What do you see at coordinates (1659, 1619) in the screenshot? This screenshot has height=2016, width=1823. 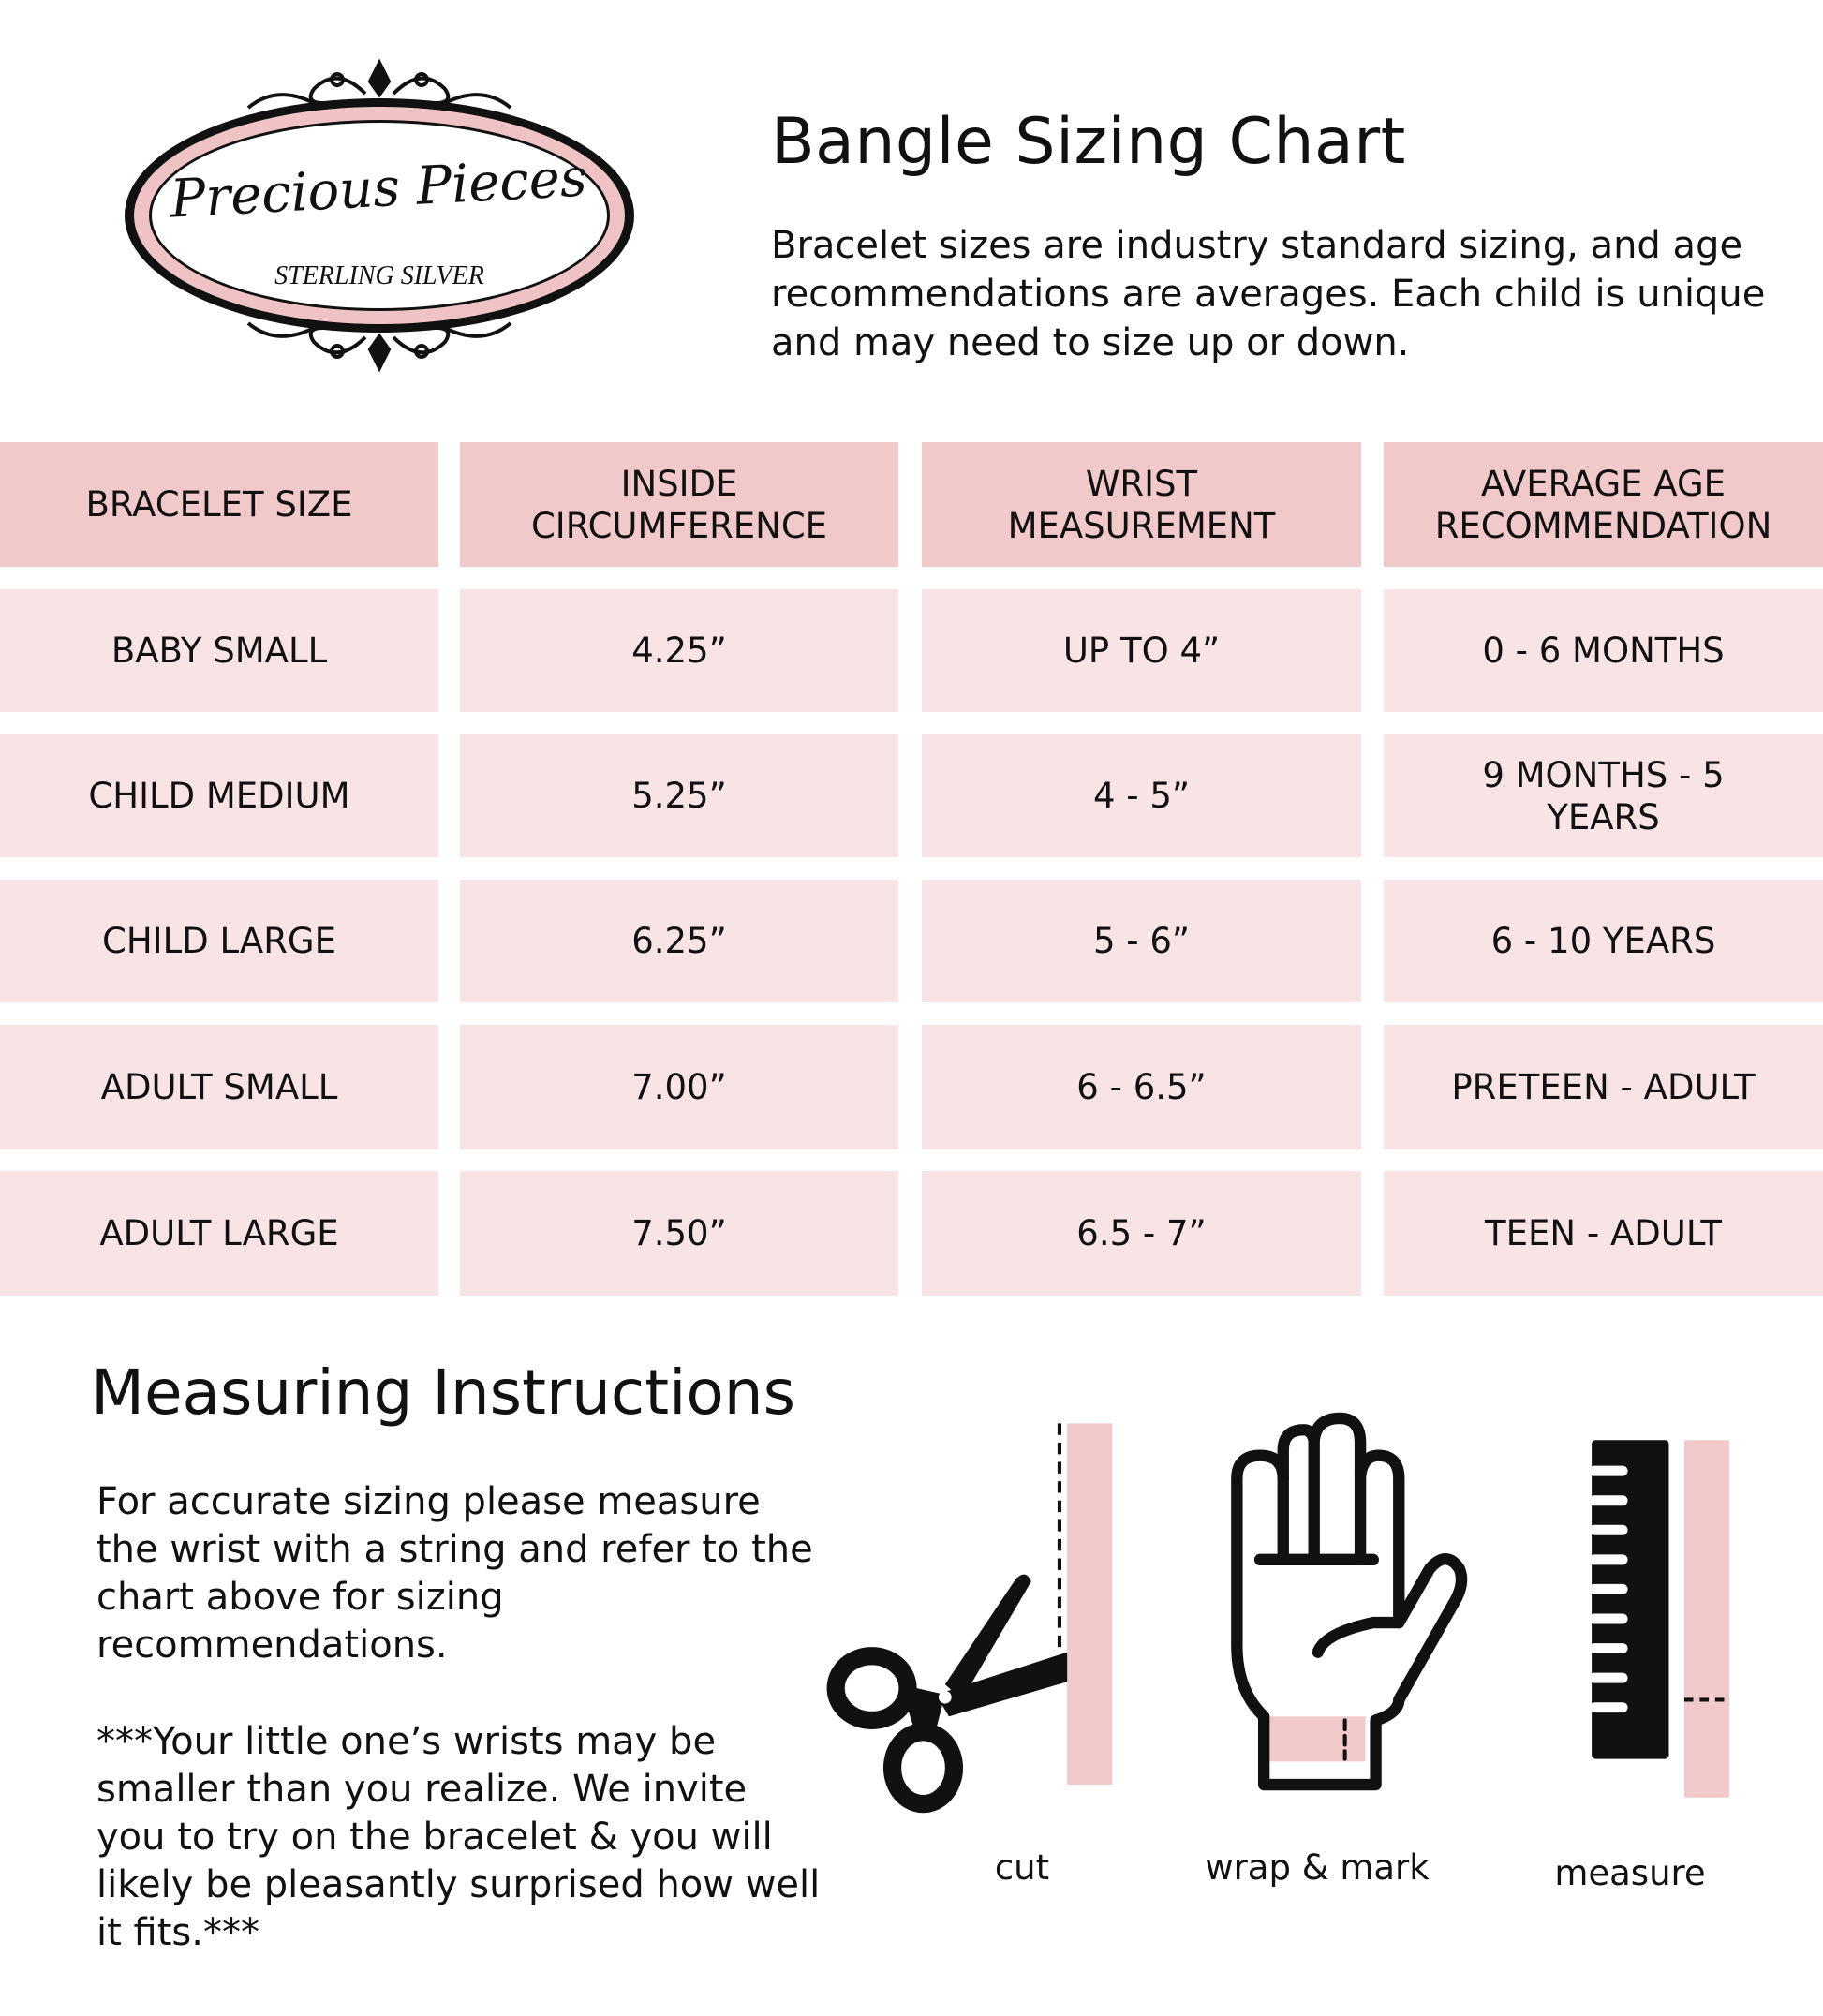 I see `ruler-icon` at bounding box center [1659, 1619].